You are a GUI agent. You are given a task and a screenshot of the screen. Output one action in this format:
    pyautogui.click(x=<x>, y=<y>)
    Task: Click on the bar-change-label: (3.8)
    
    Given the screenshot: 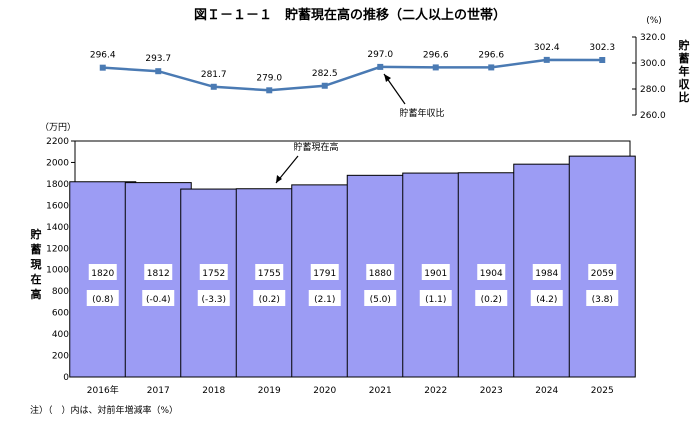 What is the action you would take?
    pyautogui.click(x=602, y=300)
    